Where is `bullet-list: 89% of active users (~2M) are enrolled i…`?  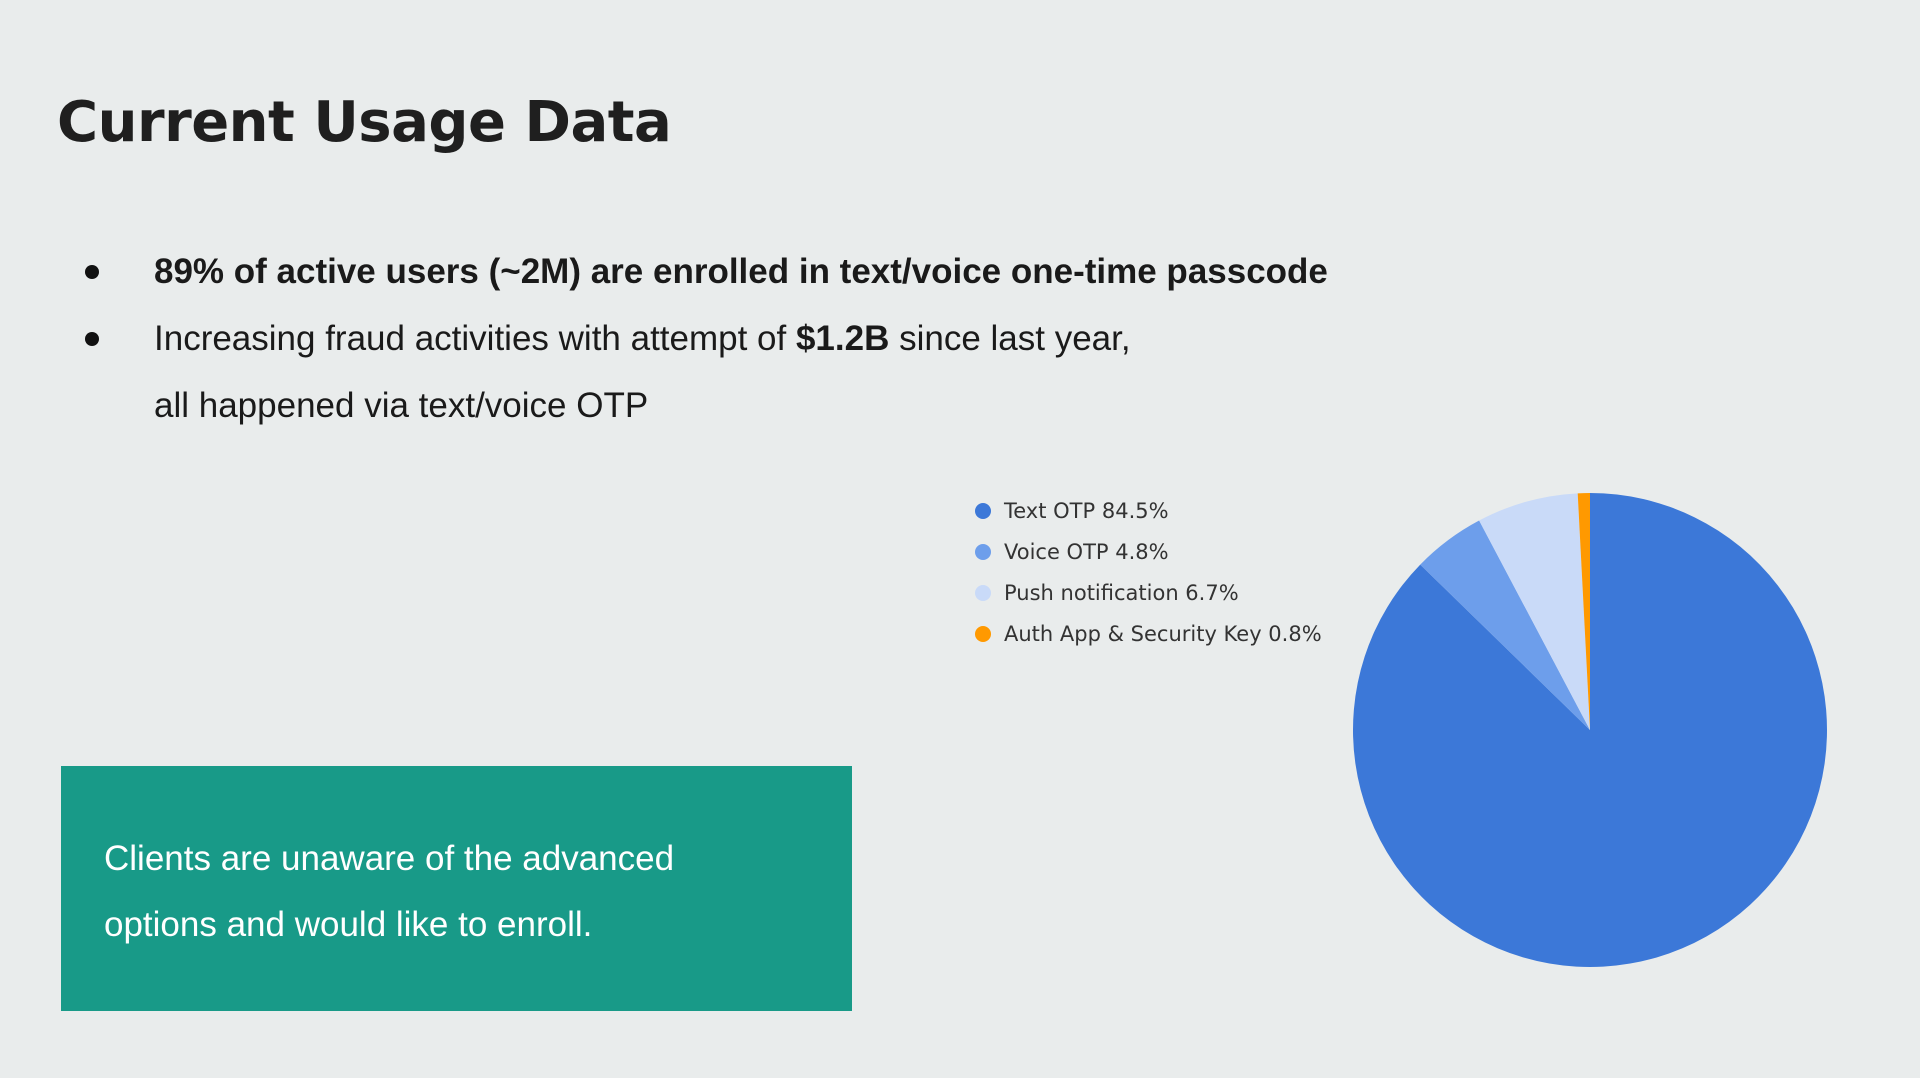
bullet-list: 89% of active users (~2M) are enrolled i… is located at coordinates (730, 338).